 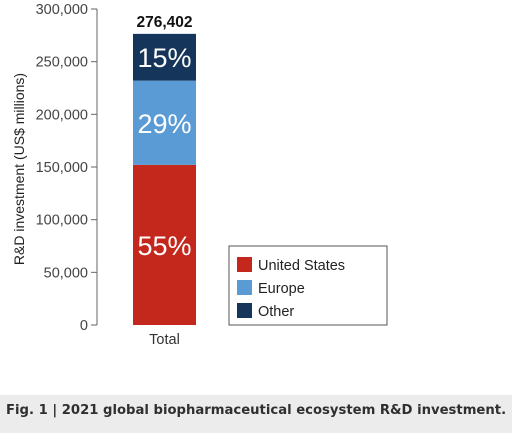 I want to click on y-tick-label: 150,000, so click(x=62, y=168).